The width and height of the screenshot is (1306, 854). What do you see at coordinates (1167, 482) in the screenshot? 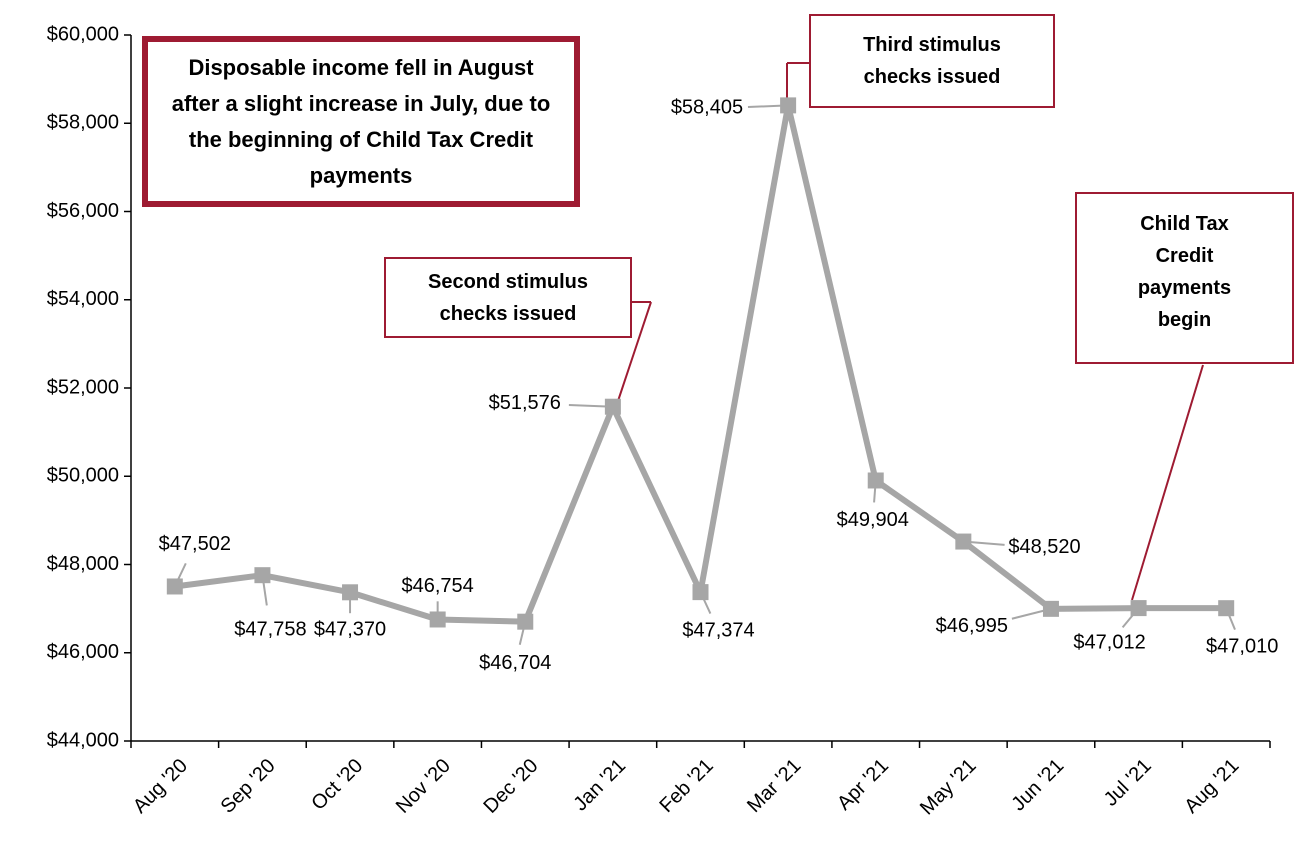
I see `lead-ctc` at bounding box center [1167, 482].